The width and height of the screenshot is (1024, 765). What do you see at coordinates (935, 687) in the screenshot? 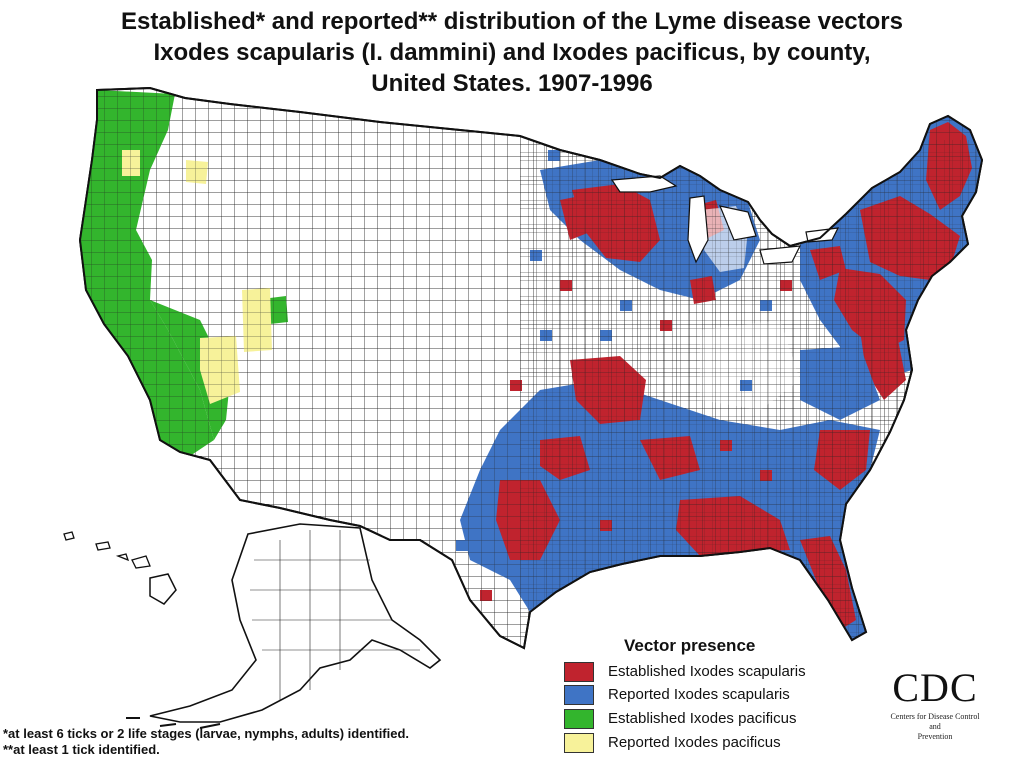
I see `cdc-logo-text: CDC` at bounding box center [935, 687].